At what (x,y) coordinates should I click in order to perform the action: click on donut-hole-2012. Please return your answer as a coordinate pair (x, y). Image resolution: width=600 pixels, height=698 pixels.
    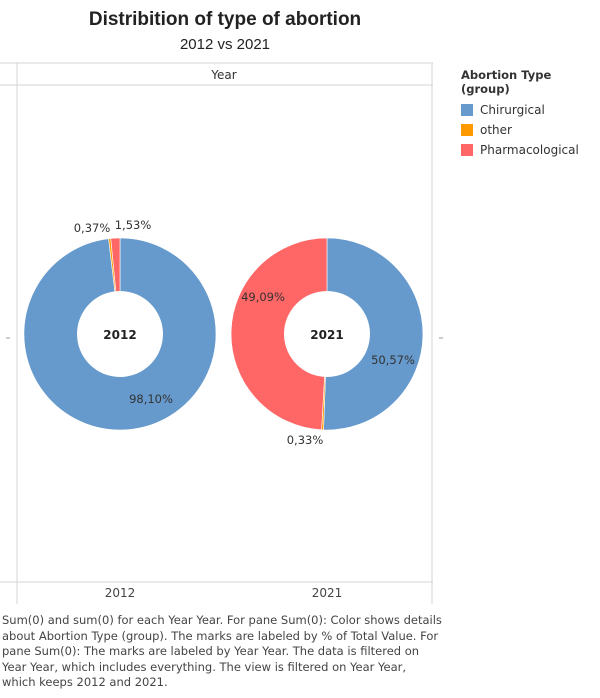
    Looking at the image, I should click on (120, 334).